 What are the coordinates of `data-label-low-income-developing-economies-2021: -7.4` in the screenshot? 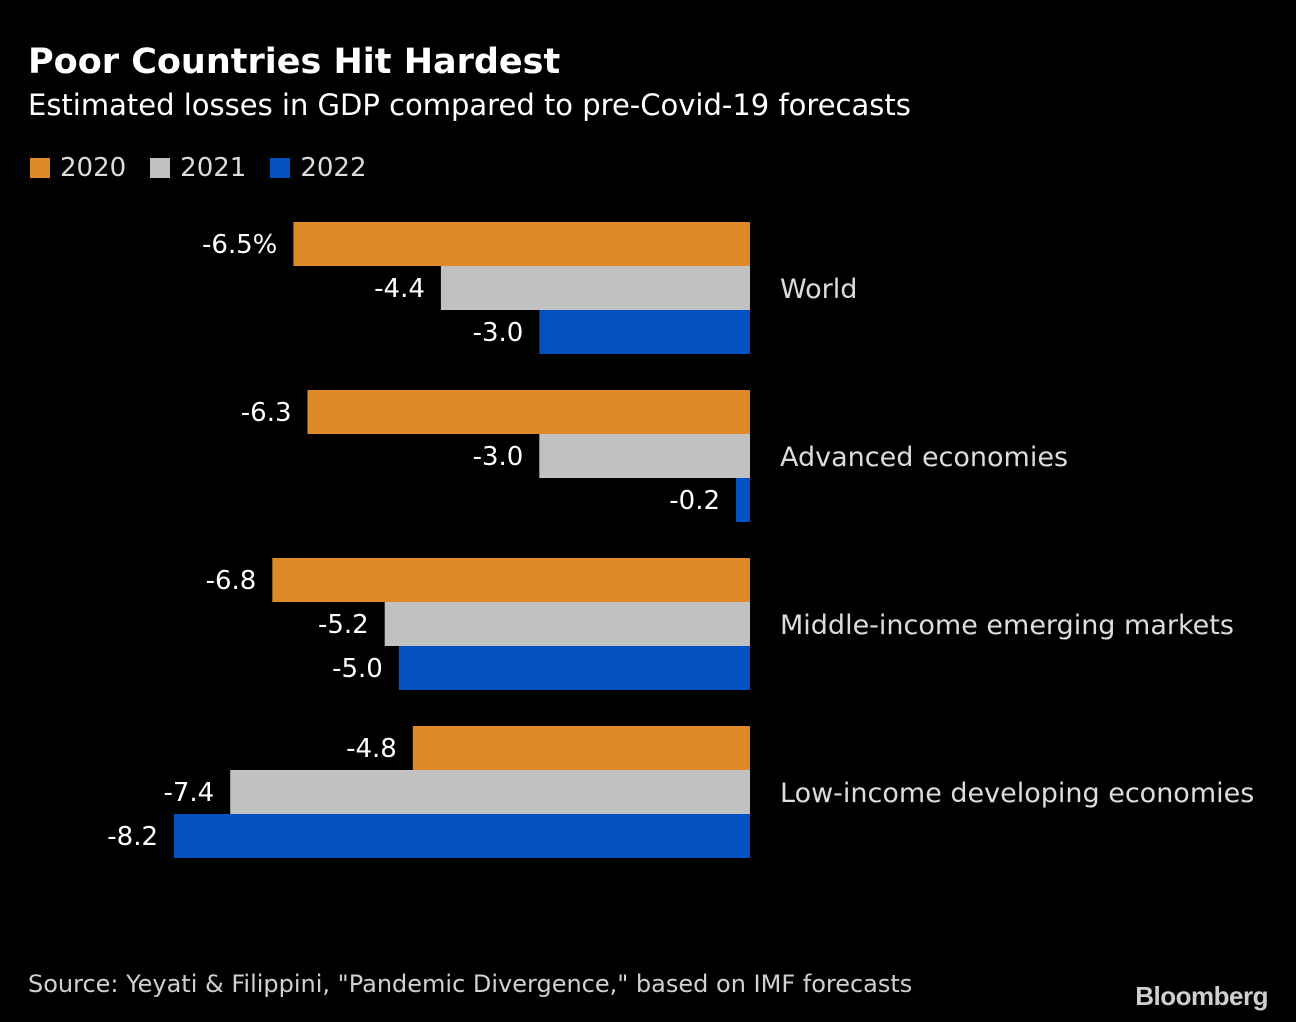 It's located at (188, 793).